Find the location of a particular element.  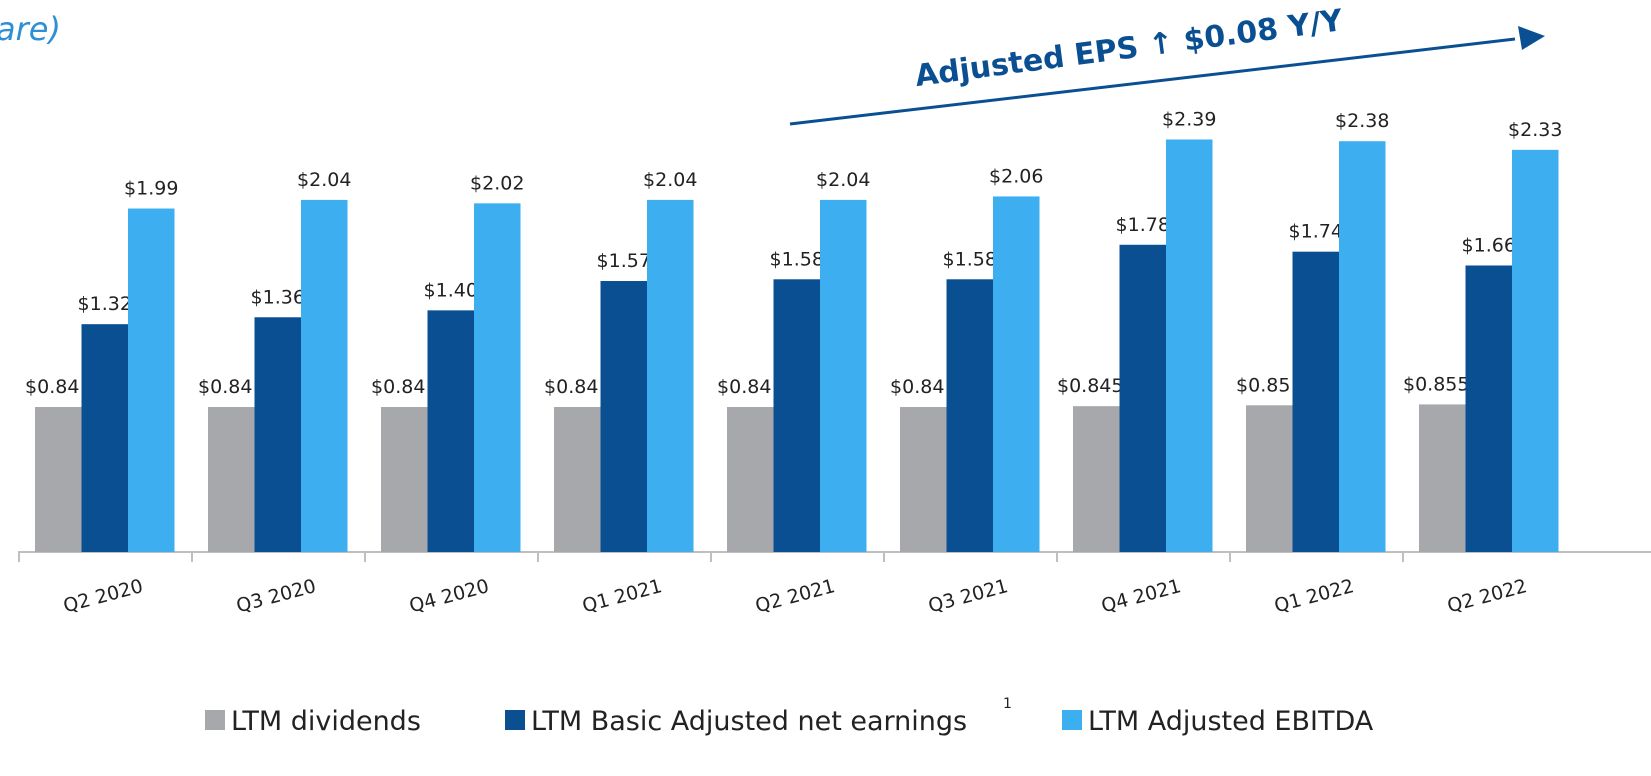

value-label: $1.32 is located at coordinates (105, 304).